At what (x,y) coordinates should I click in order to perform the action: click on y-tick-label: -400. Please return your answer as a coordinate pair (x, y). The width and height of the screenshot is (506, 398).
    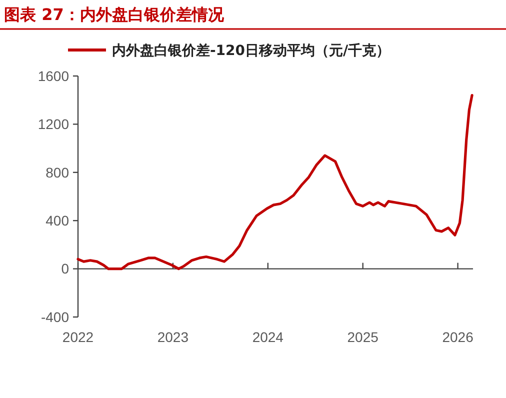
    Looking at the image, I should click on (55, 316).